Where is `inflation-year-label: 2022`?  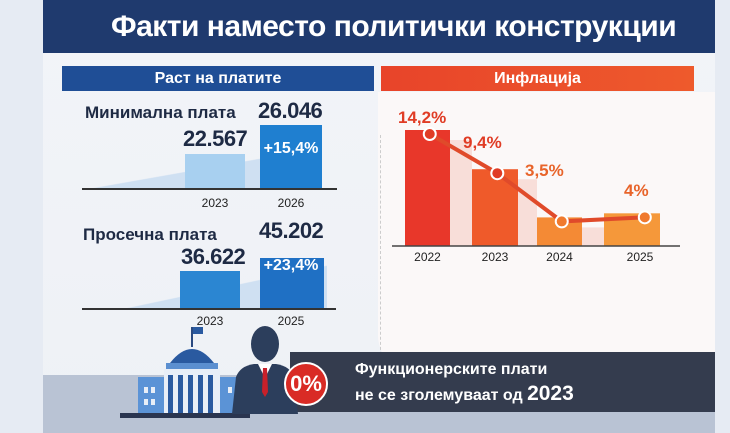
inflation-year-label: 2022 is located at coordinates (427, 257).